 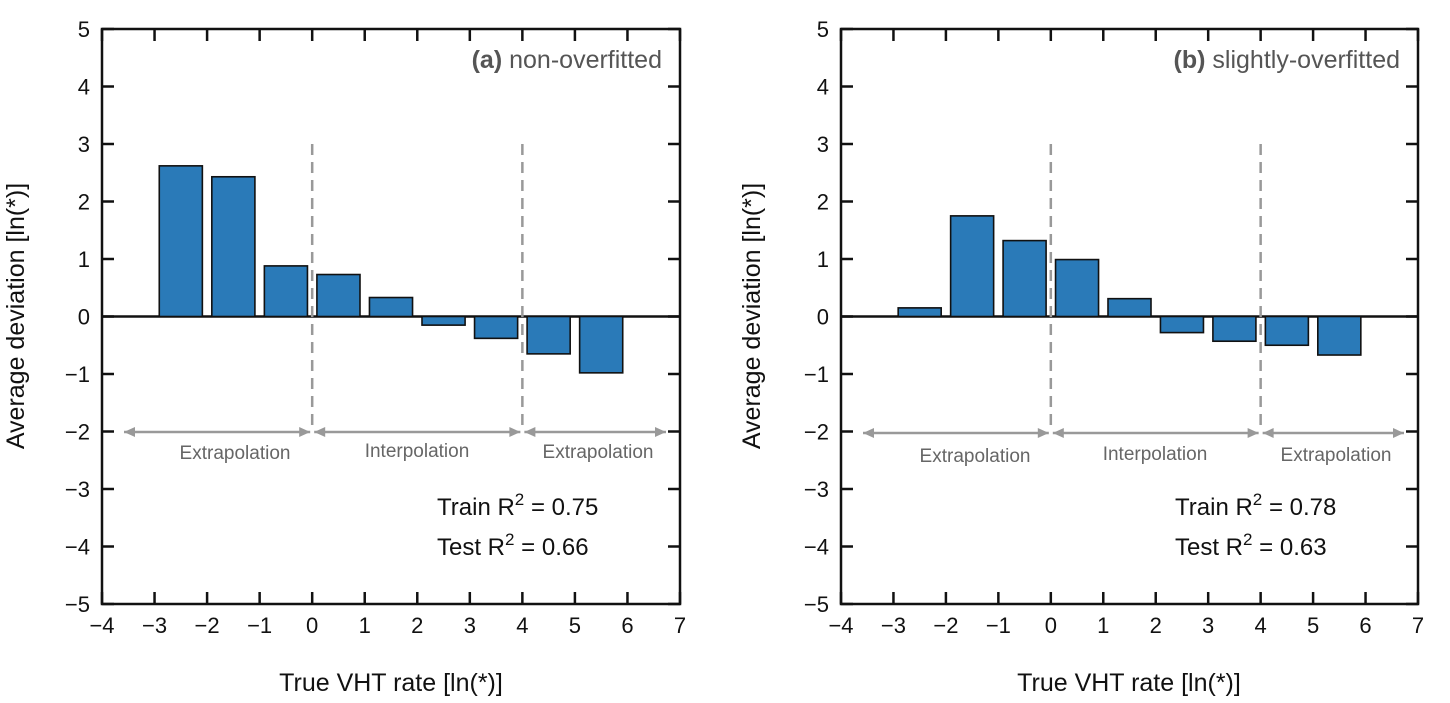 What do you see at coordinates (627, 625) in the screenshot?
I see `x-tick-label-a: 6` at bounding box center [627, 625].